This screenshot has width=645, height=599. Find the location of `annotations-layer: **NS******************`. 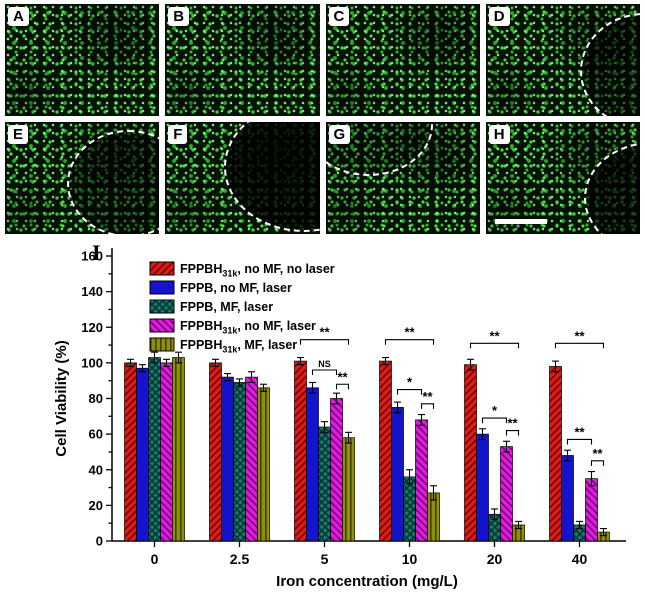

annotations-layer: **NS****************** is located at coordinates (452, 395).